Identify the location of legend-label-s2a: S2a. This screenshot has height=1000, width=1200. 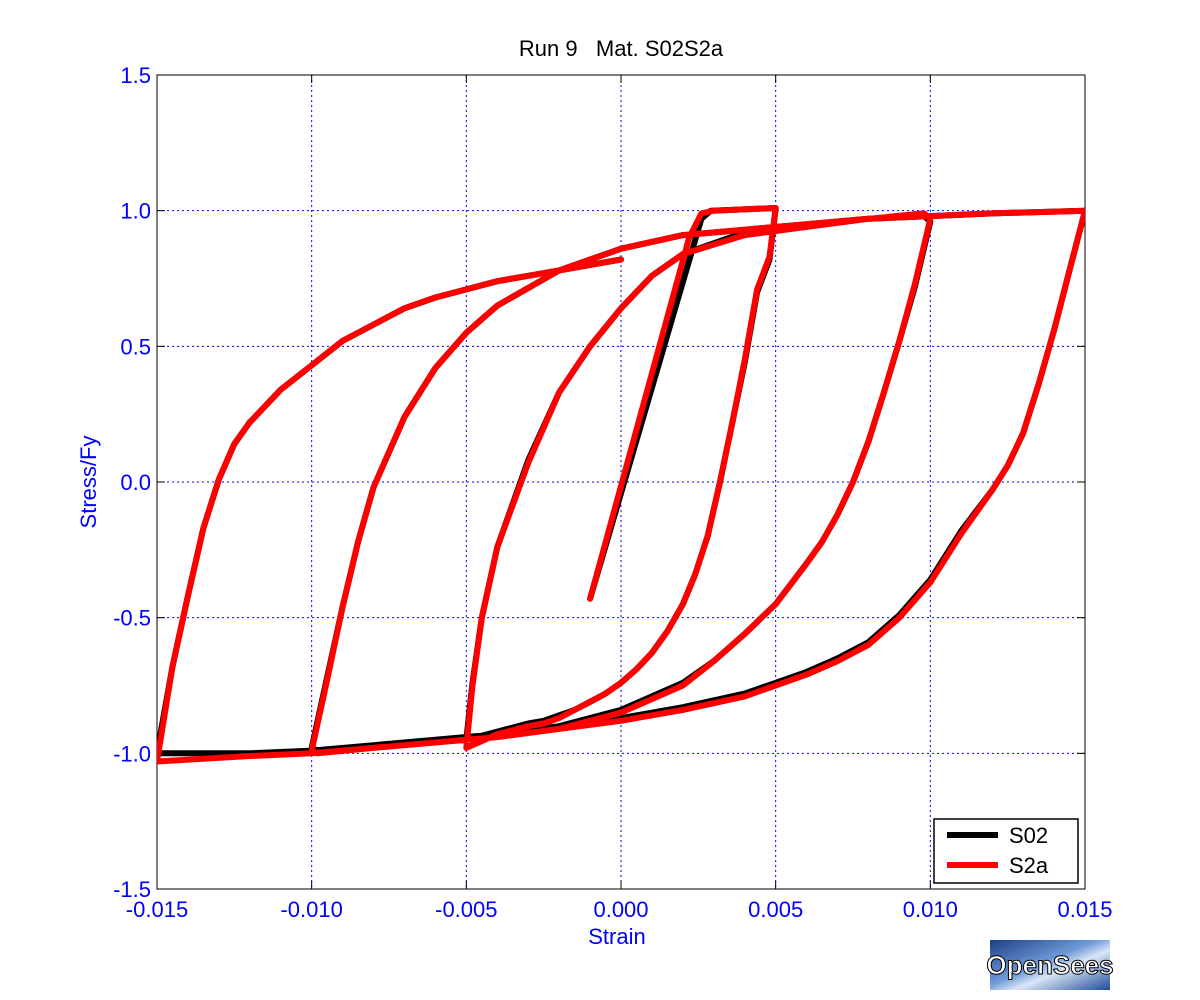
(1029, 865).